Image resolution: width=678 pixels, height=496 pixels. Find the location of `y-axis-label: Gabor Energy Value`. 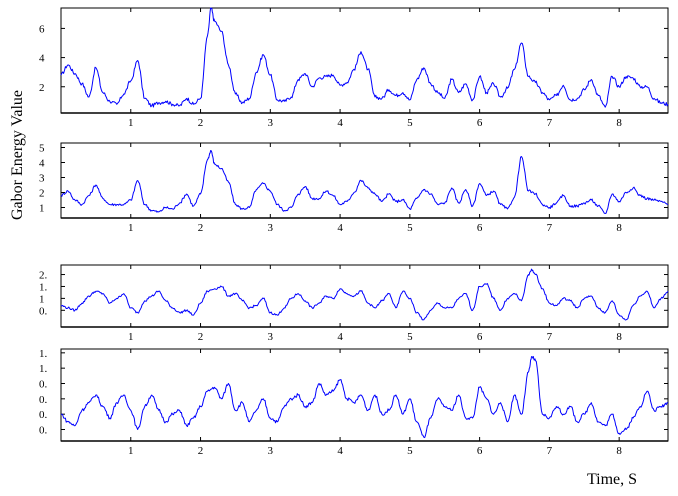

y-axis-label: Gabor Energy Value is located at coordinates (17, 155).